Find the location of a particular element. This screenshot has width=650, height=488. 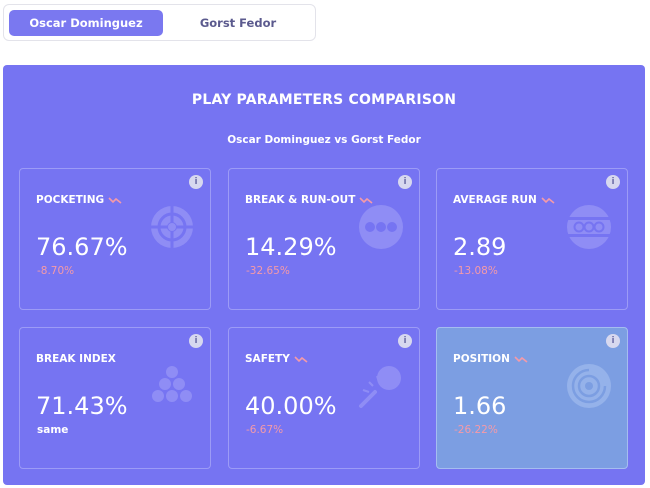

cue-ball-icon is located at coordinates (380, 387).